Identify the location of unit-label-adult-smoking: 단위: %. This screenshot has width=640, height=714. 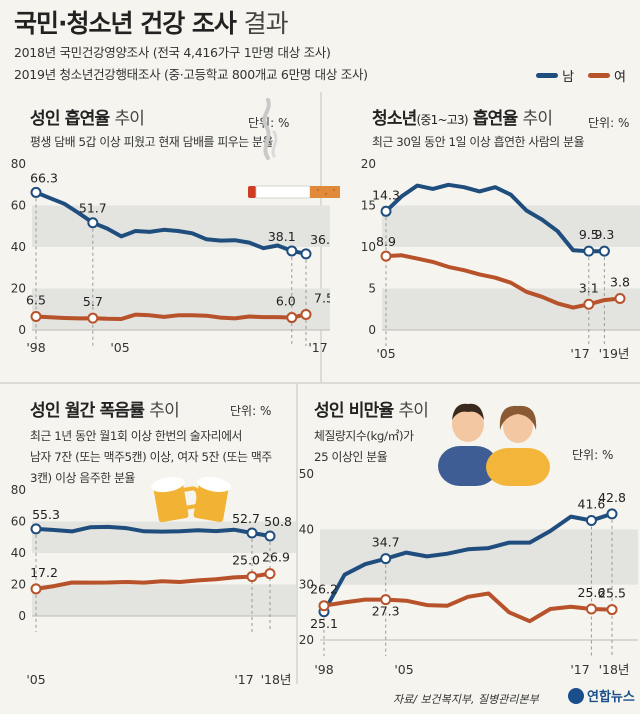
(269, 123).